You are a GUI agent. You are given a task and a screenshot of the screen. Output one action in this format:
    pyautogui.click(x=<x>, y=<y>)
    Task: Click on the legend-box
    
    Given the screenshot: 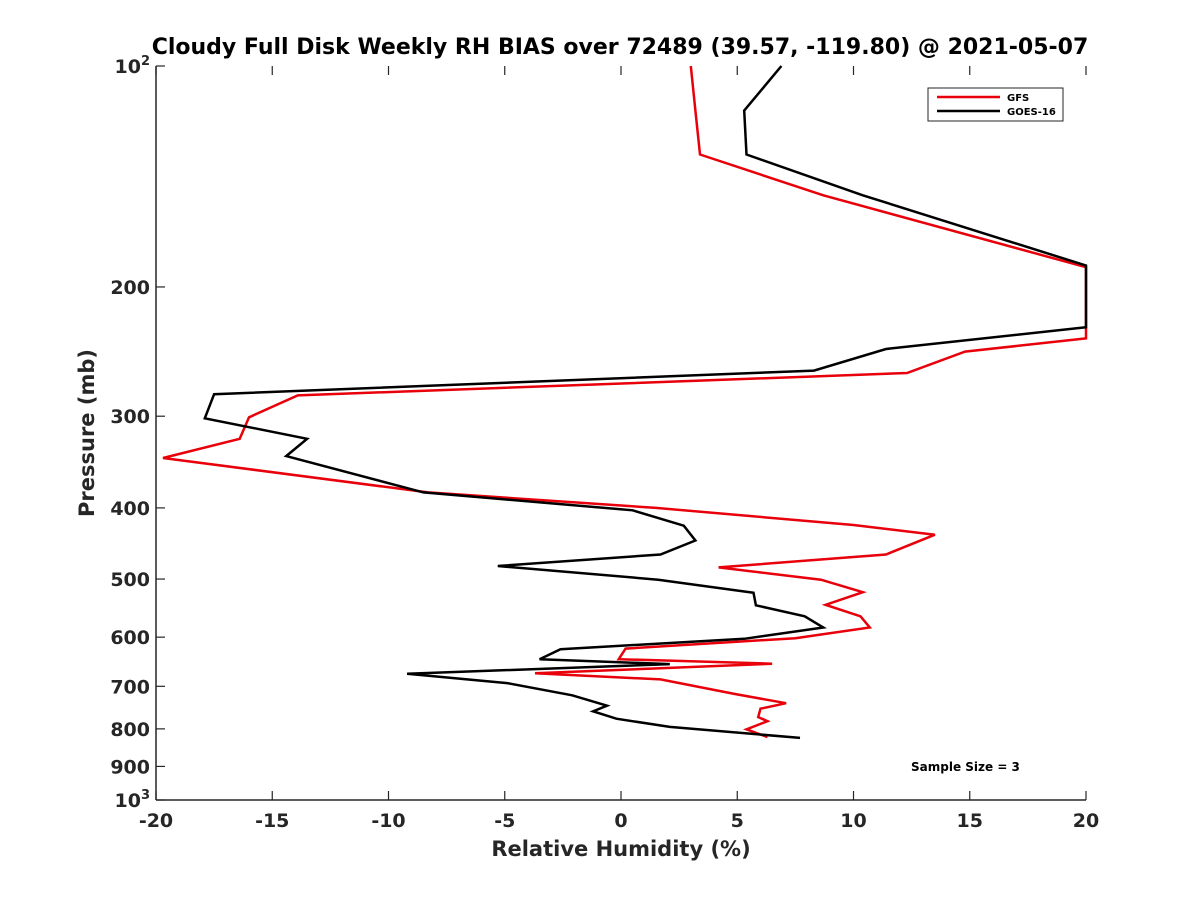 What is the action you would take?
    pyautogui.click(x=995, y=104)
    